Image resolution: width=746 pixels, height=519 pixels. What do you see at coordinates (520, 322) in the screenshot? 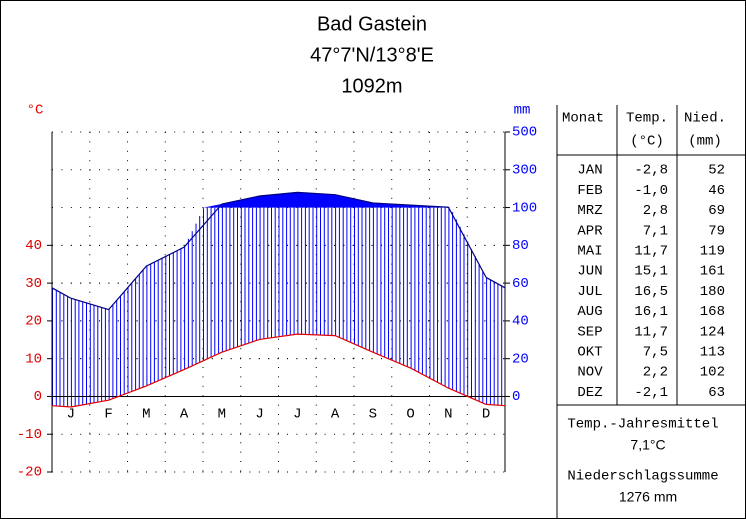
I see `y2-tick-label: 40` at bounding box center [520, 322].